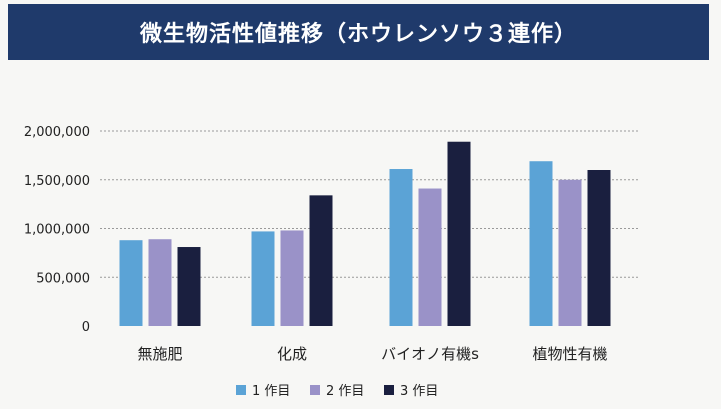  Describe the element at coordinates (57, 230) in the screenshot. I see `y-tick-label: 1,000,000` at that location.